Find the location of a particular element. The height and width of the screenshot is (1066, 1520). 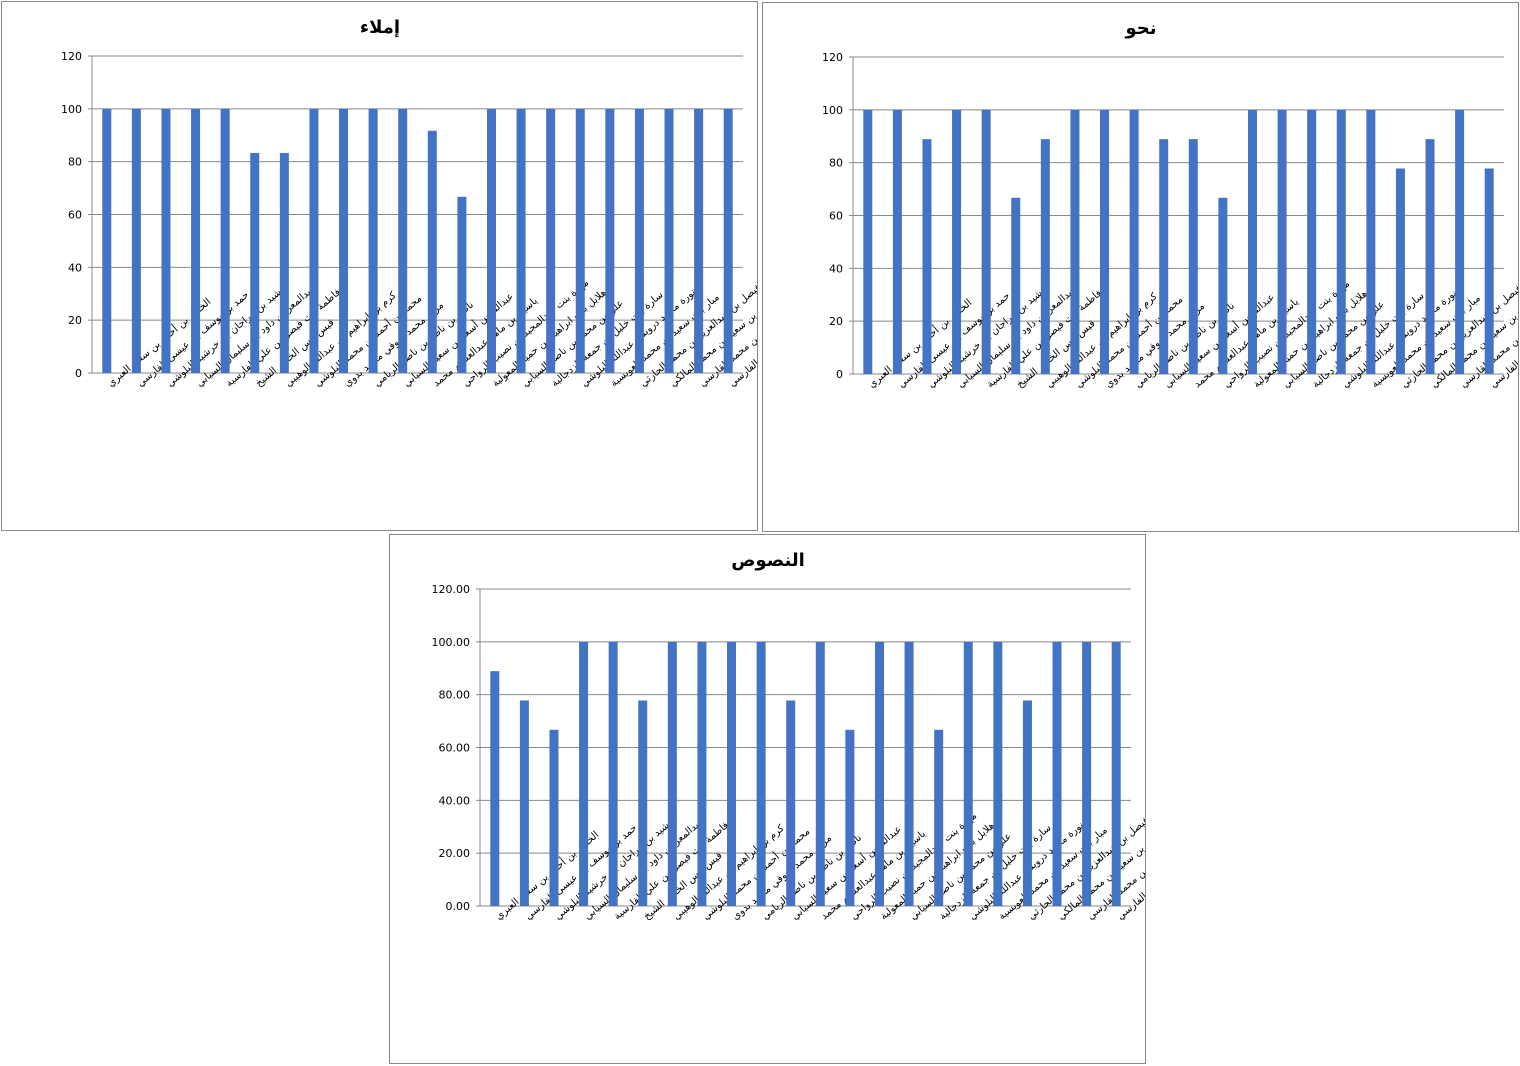

chart-title: نحو is located at coordinates (1140, 28).